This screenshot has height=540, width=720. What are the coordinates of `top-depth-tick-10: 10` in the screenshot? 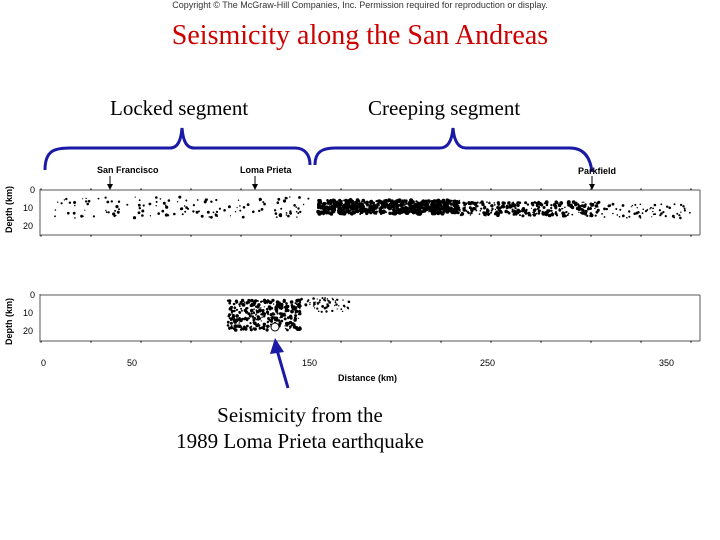 It's located at (28, 208).